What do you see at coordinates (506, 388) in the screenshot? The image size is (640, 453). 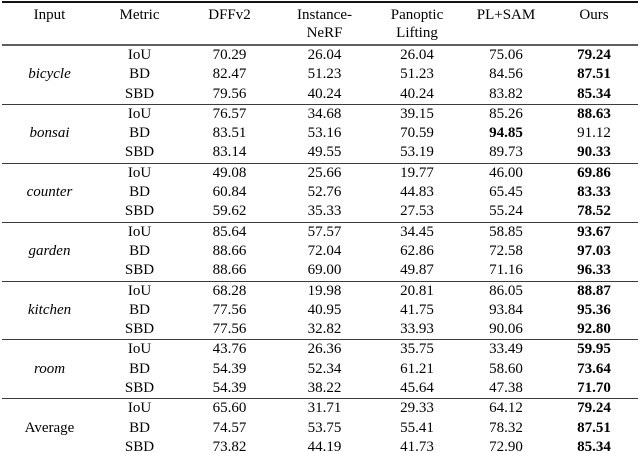 I see `value-cell: 47.38` at bounding box center [506, 388].